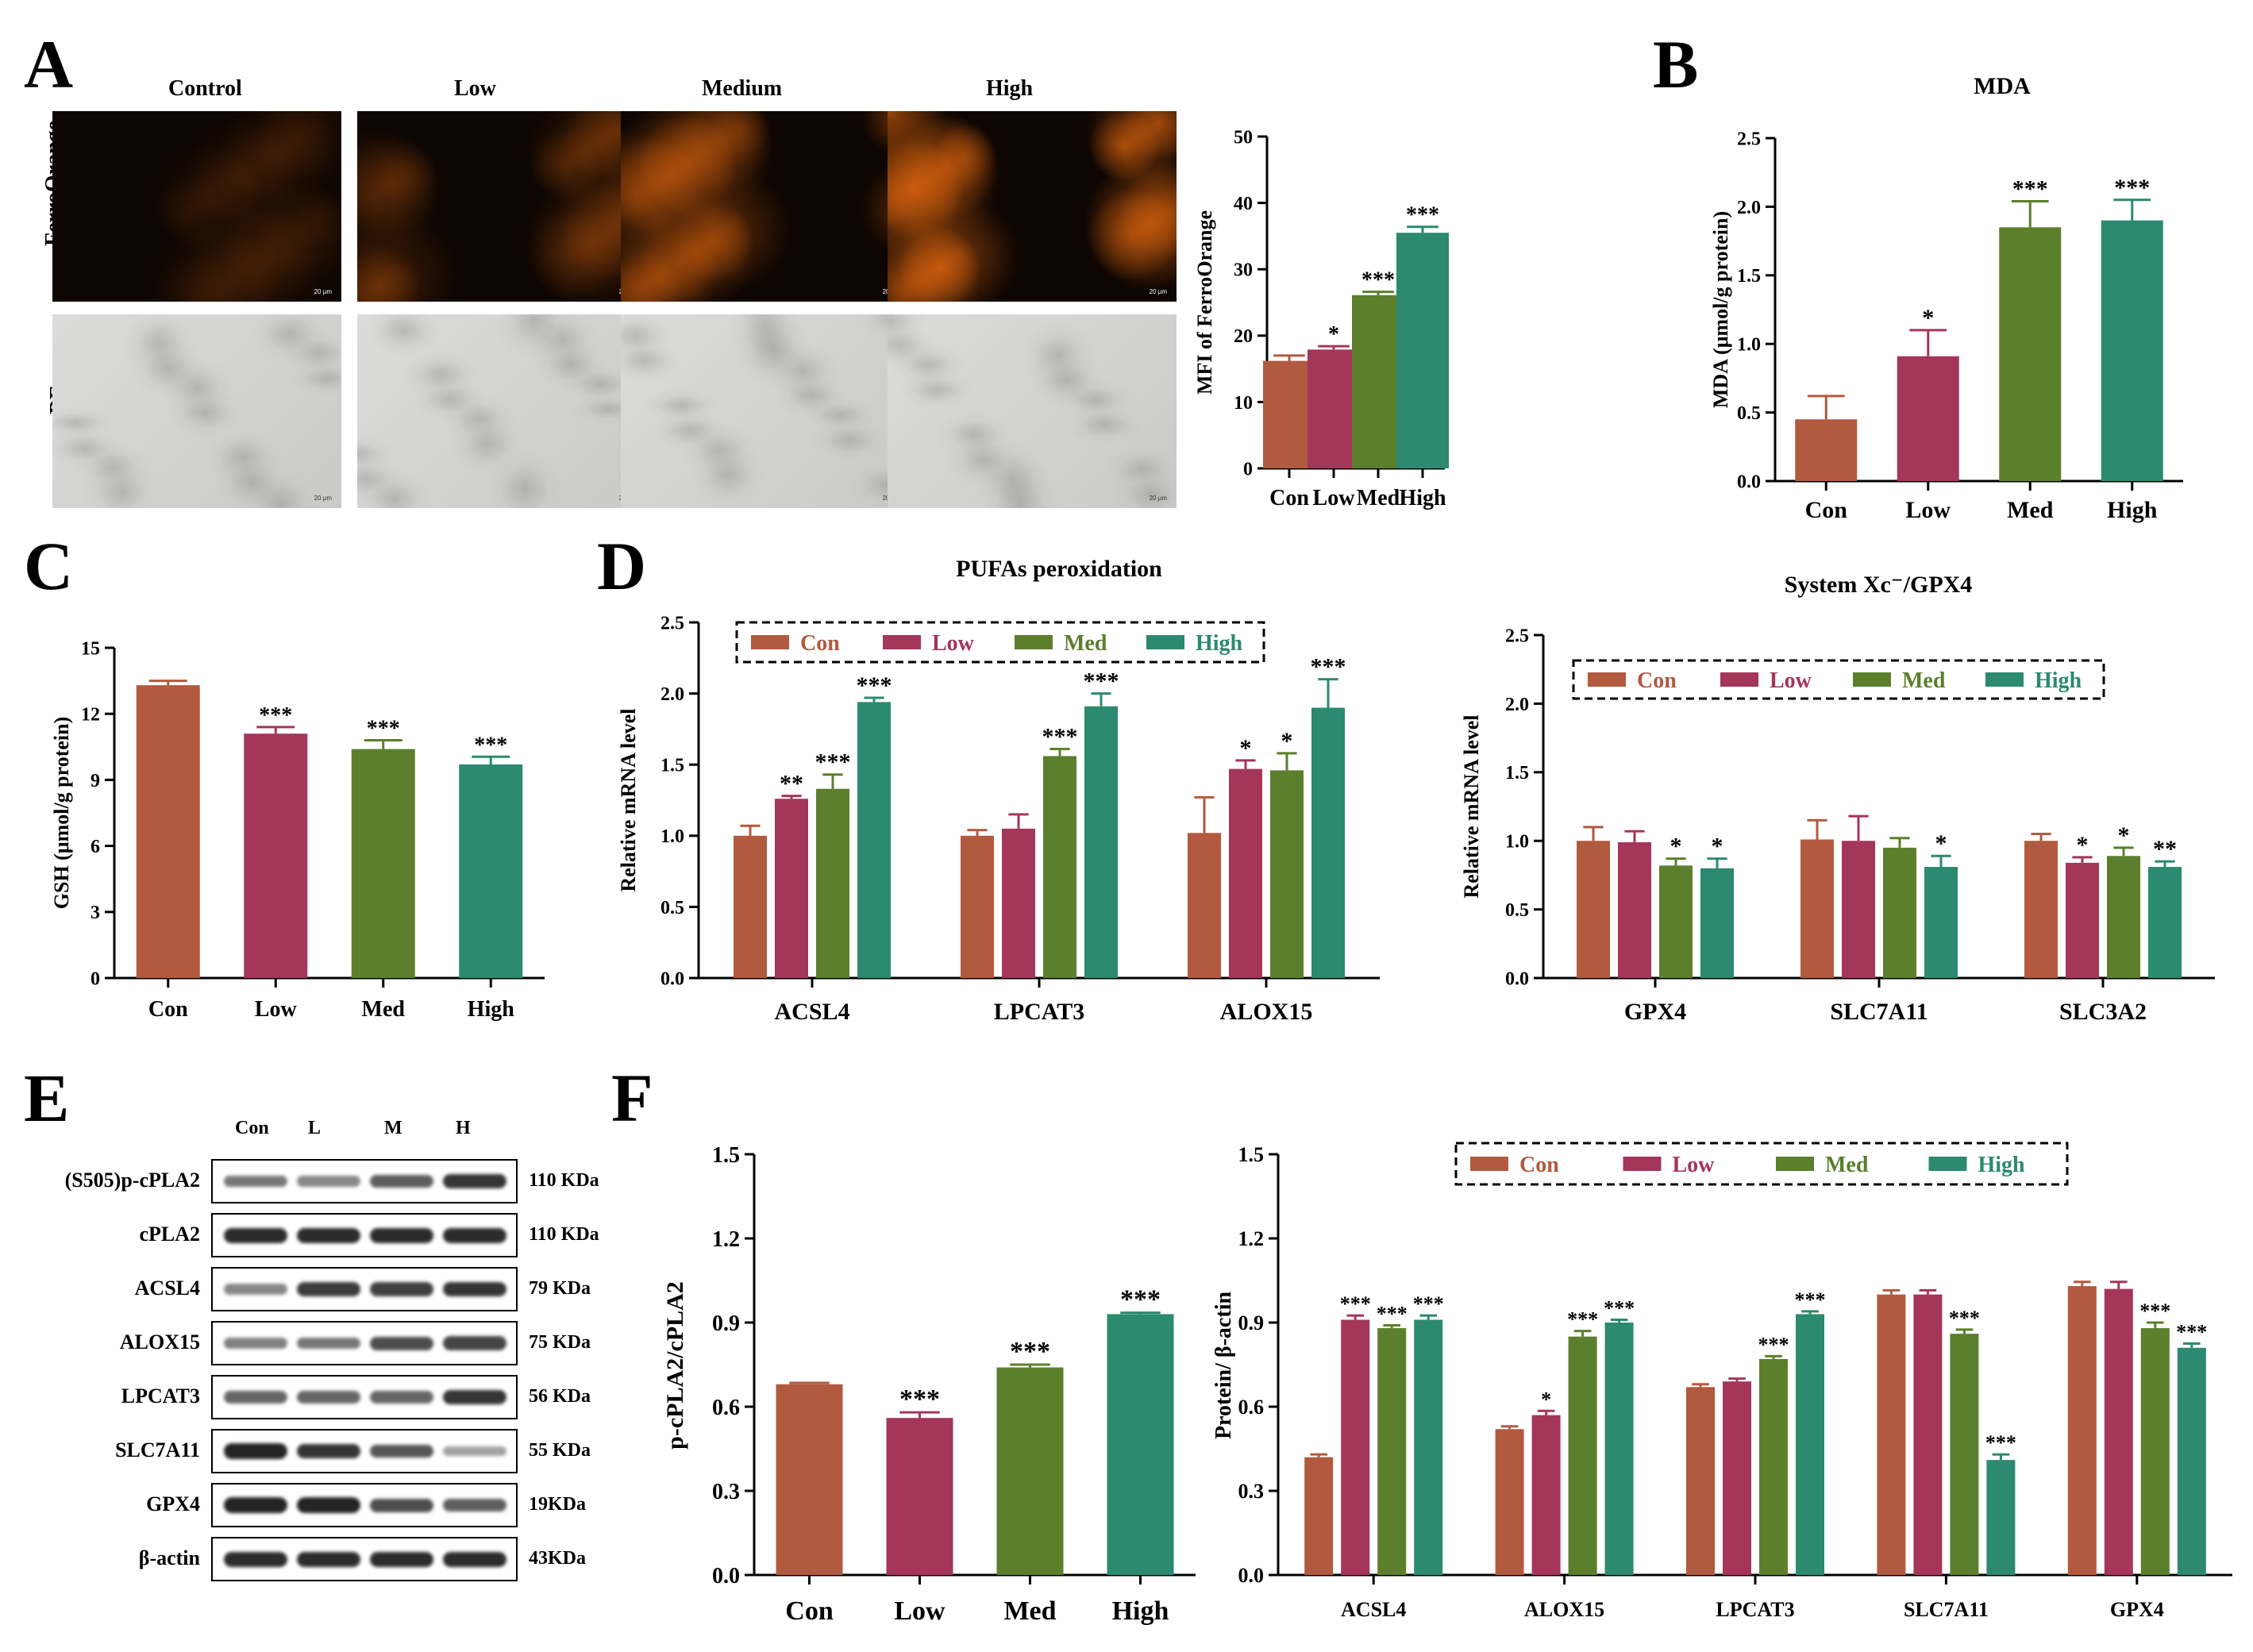 The height and width of the screenshot is (1652, 2253). What do you see at coordinates (1140, 1611) in the screenshot?
I see `x-tick-label: High` at bounding box center [1140, 1611].